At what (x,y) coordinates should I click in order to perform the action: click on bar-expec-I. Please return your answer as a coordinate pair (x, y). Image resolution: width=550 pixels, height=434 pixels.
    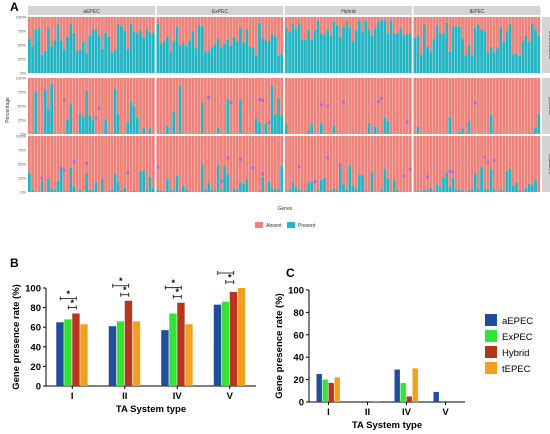
    Looking at the image, I should click on (325, 390).